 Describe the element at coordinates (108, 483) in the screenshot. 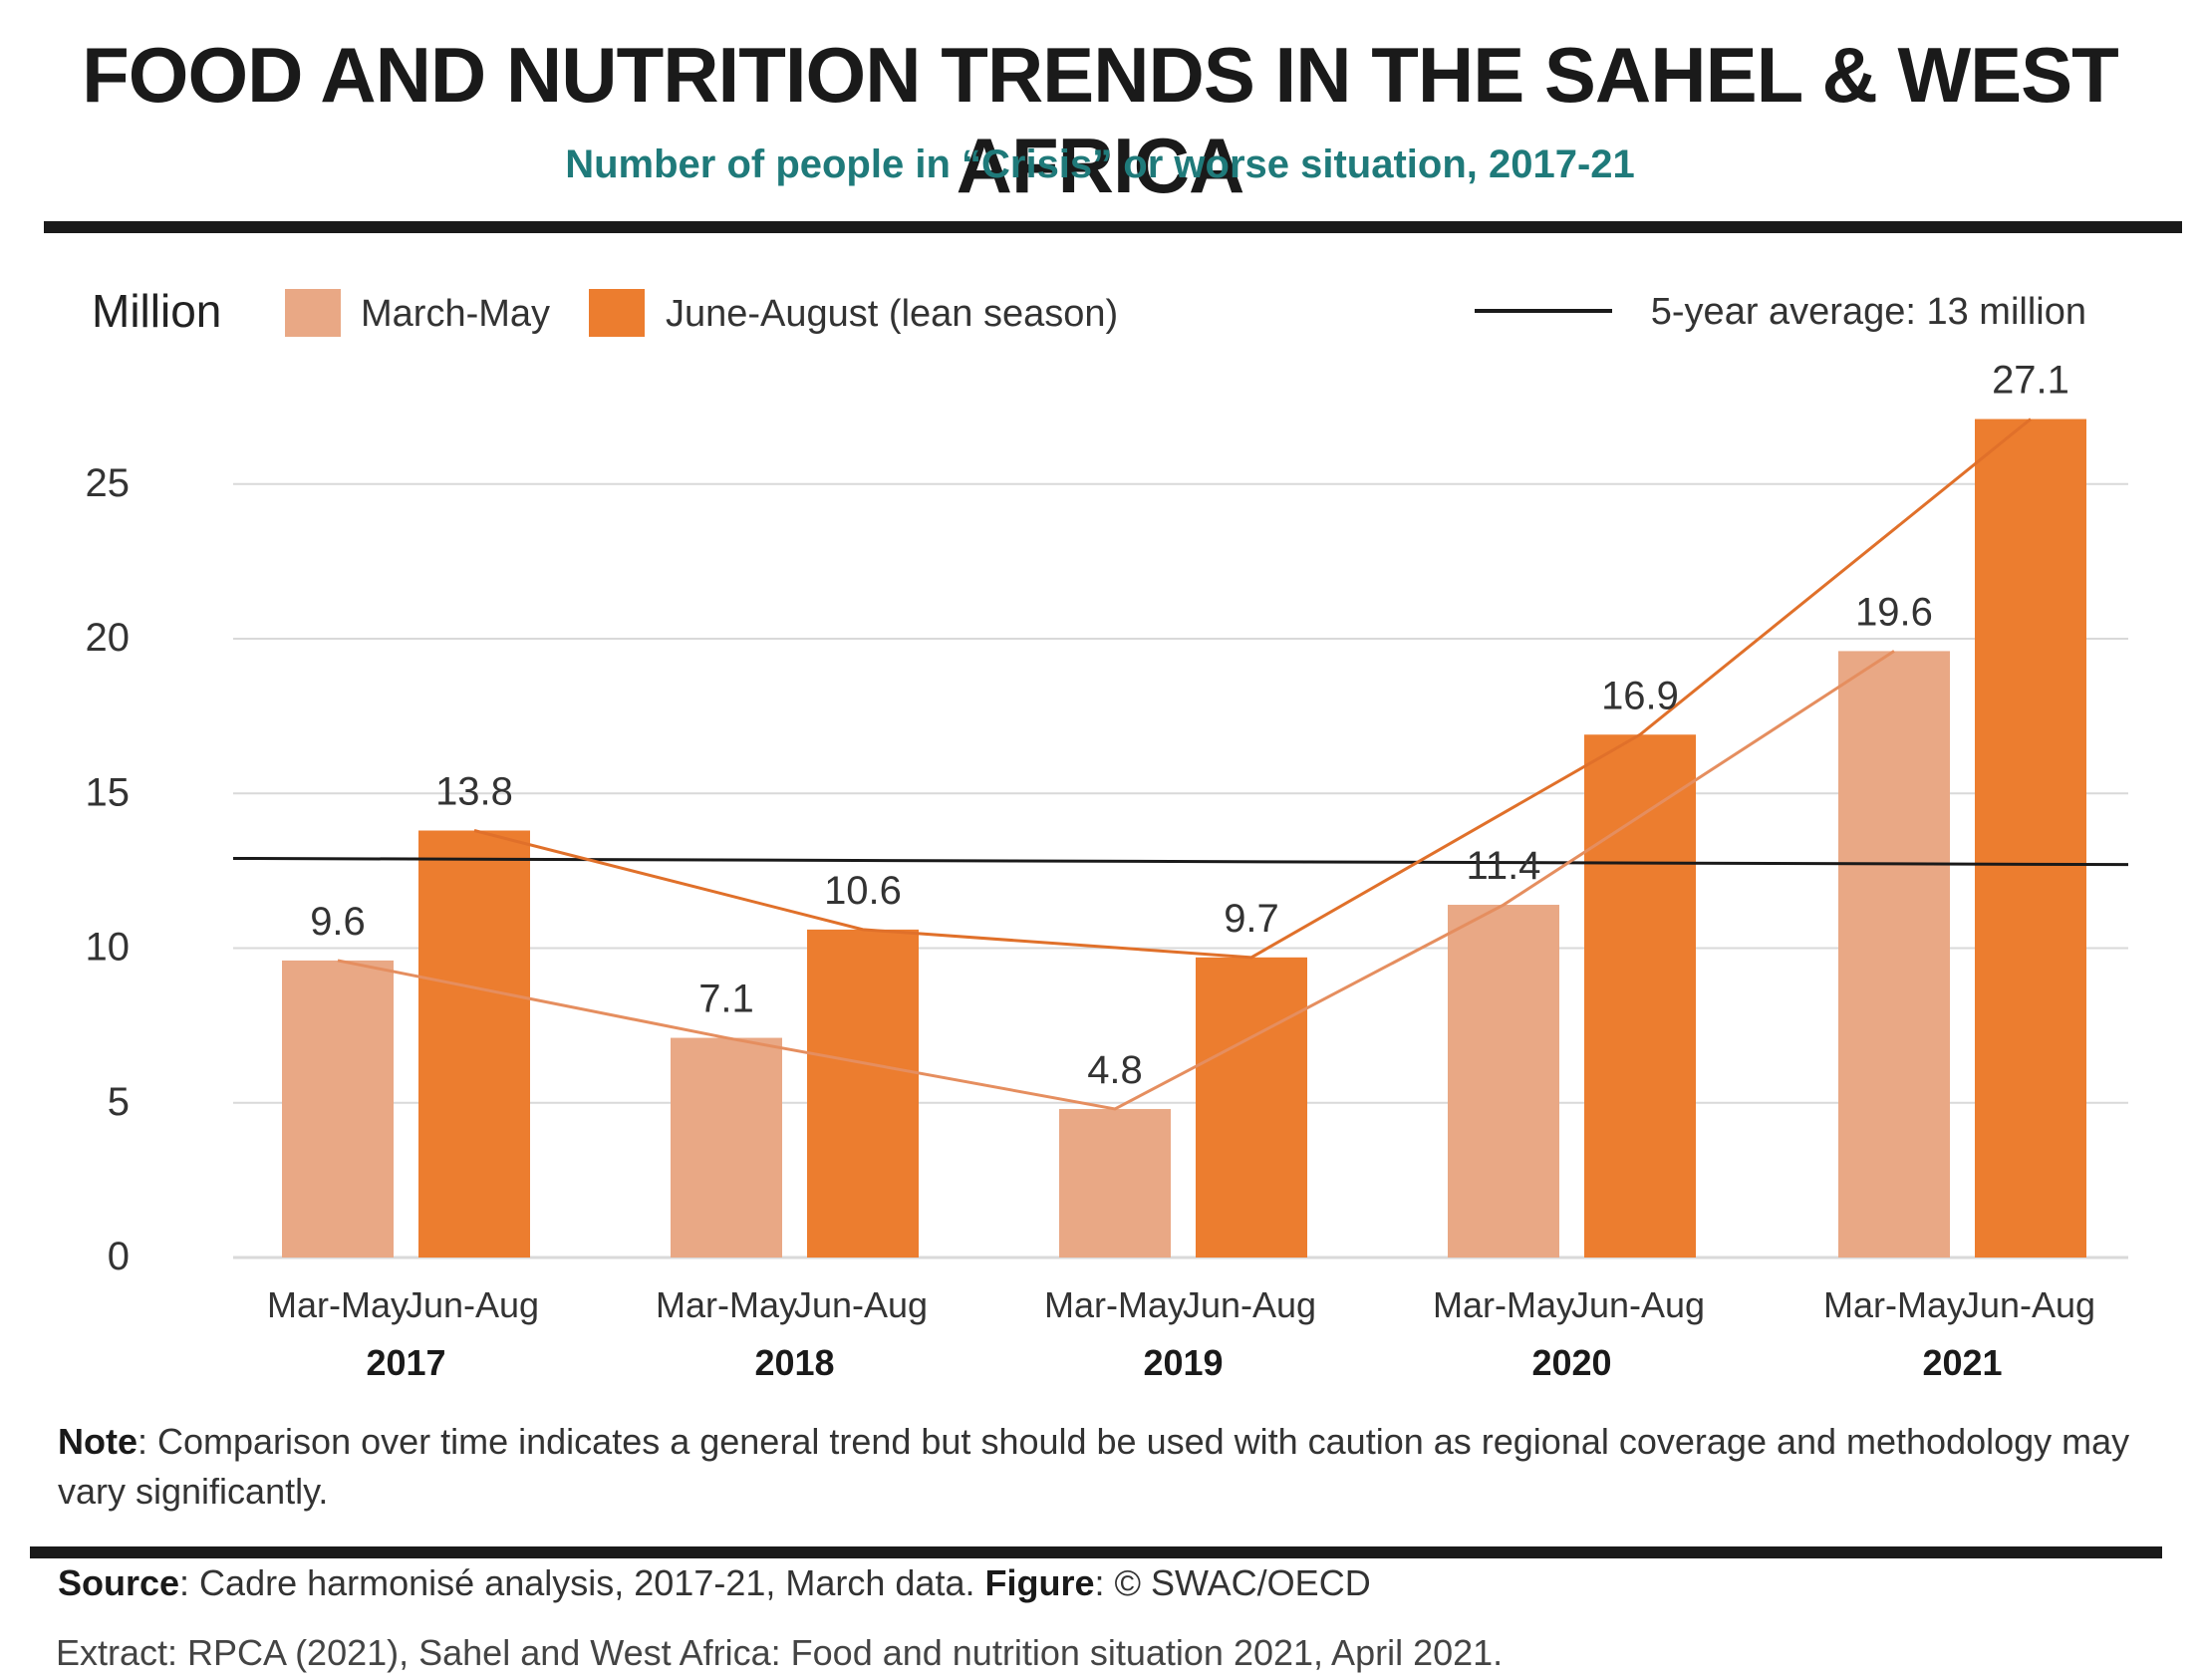

I see `y-tick-label: 25` at that location.